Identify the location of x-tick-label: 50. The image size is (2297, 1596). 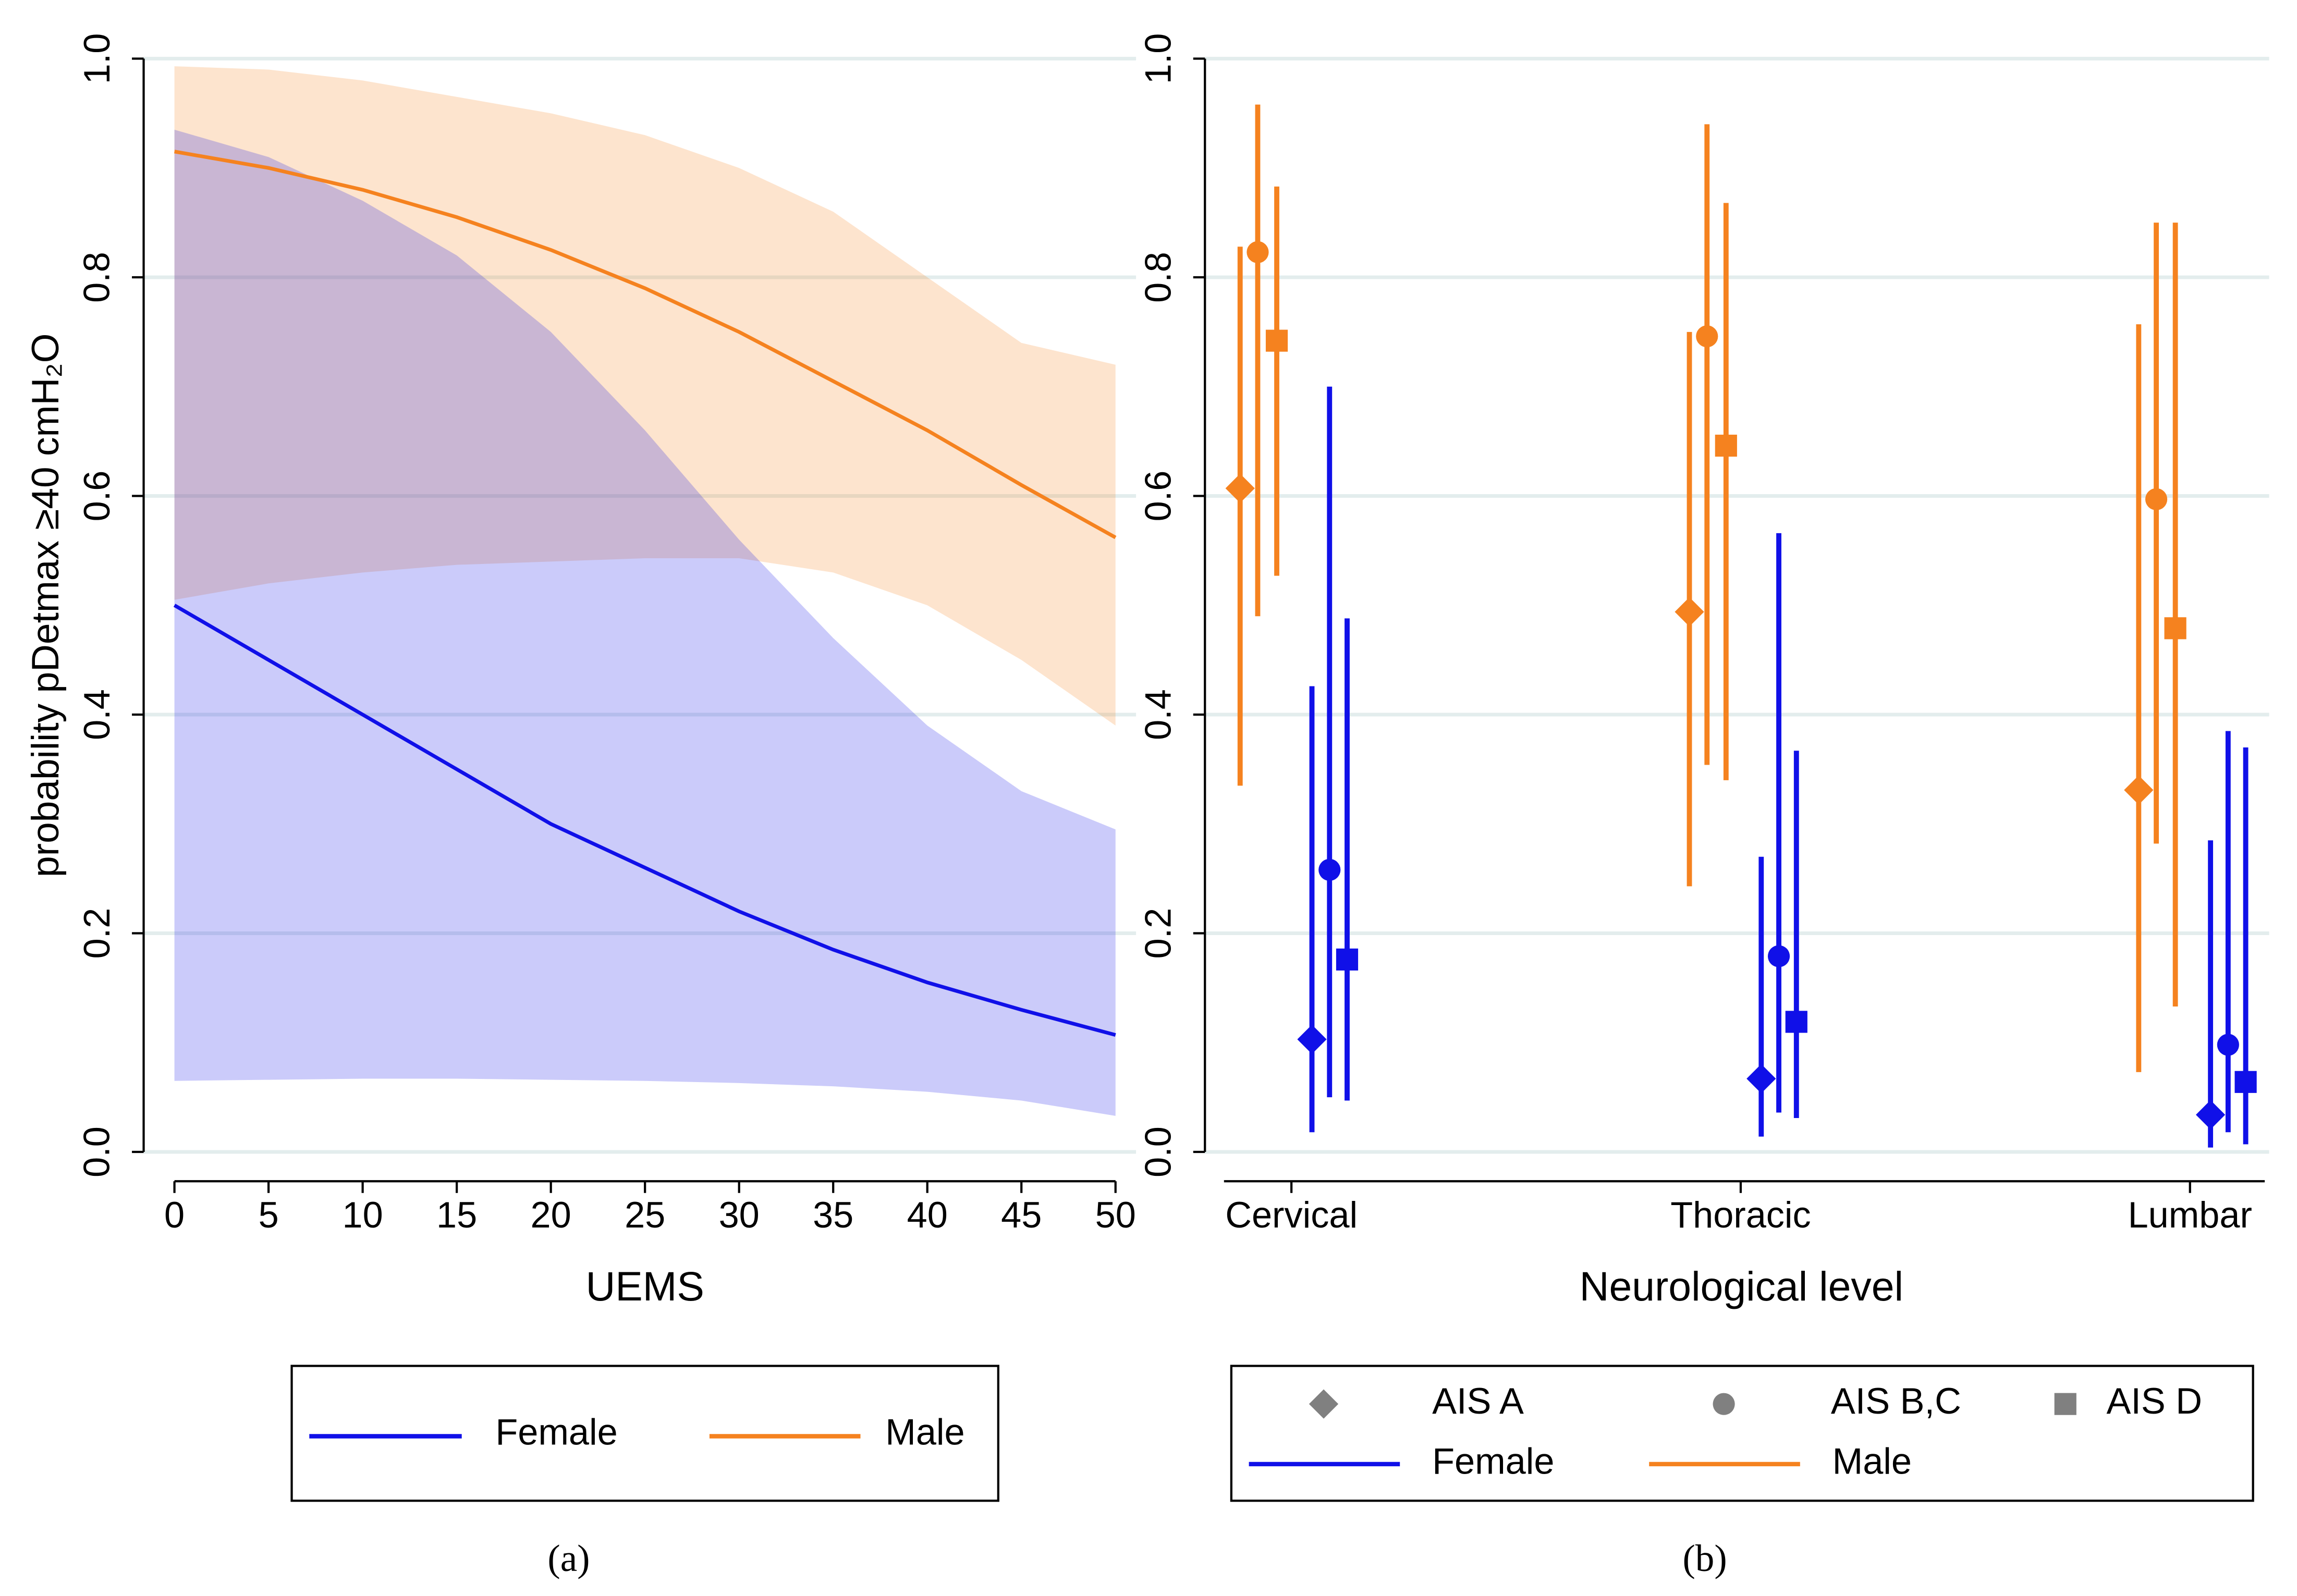
(1115, 1214).